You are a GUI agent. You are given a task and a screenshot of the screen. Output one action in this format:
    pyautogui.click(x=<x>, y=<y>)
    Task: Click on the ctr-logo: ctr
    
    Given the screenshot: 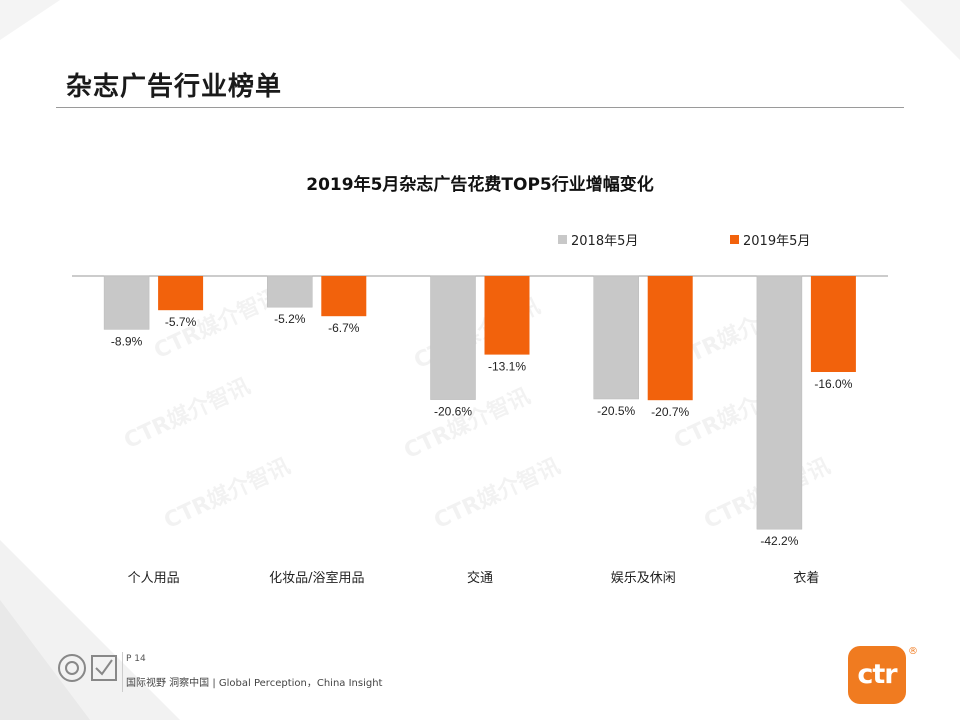 What is the action you would take?
    pyautogui.click(x=877, y=675)
    